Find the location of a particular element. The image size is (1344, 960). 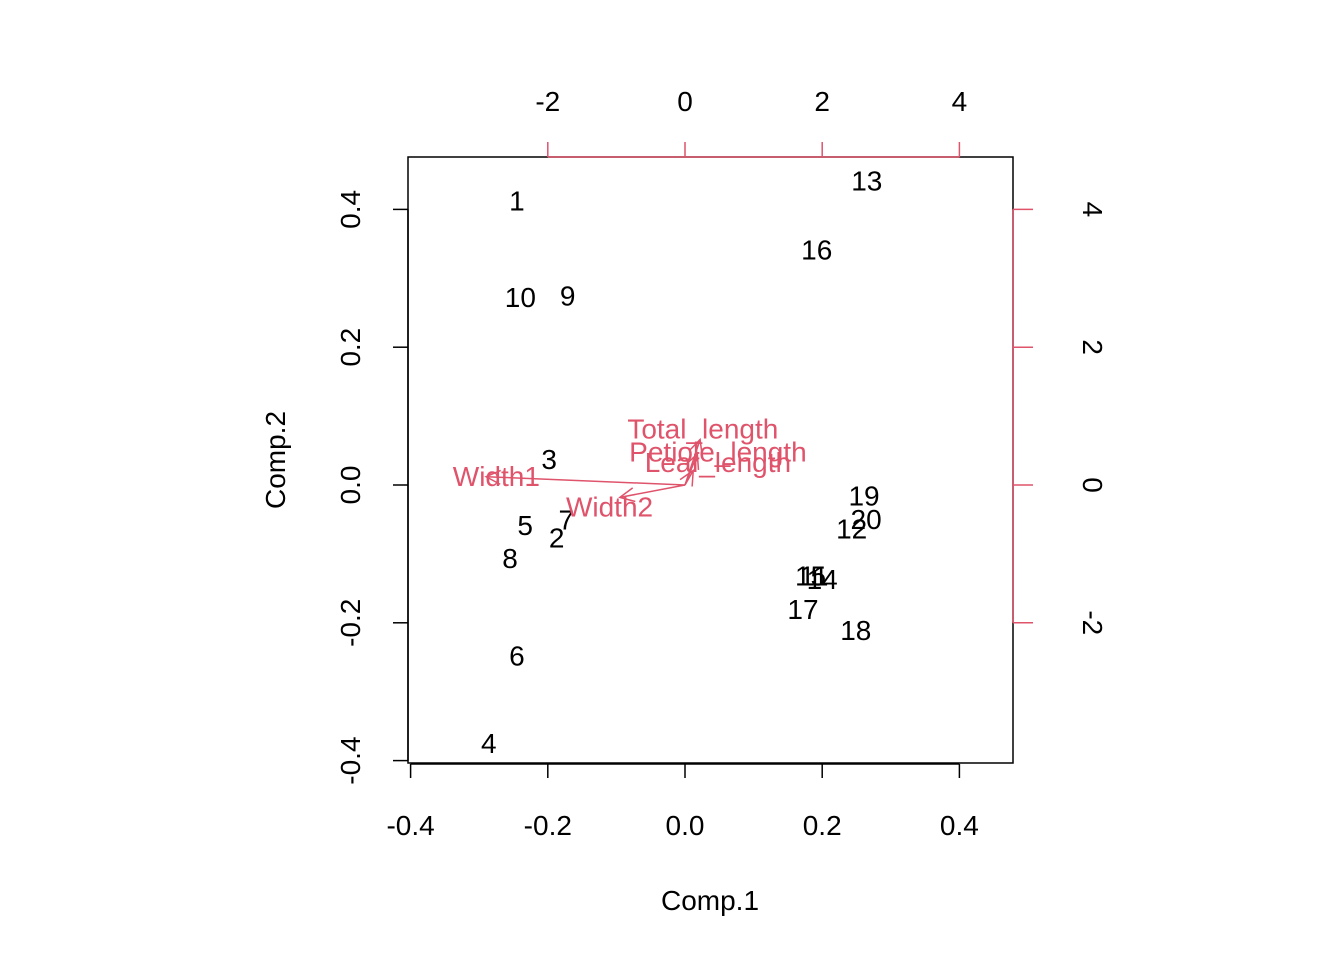

observation-label: 20 is located at coordinates (866, 519).